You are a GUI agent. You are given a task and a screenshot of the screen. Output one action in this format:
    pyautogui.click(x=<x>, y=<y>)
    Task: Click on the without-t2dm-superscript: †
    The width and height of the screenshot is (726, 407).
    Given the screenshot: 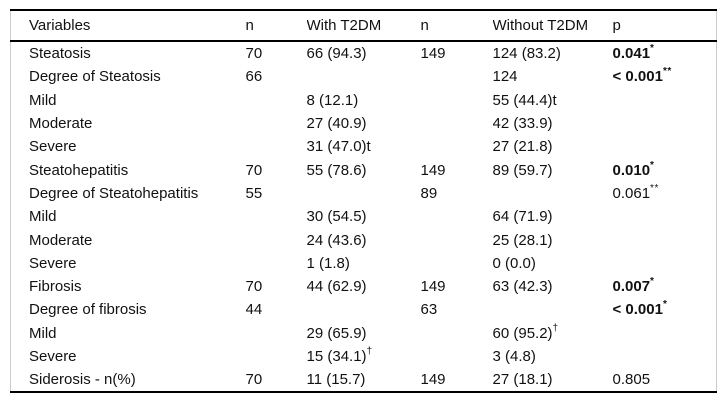 What is the action you would take?
    pyautogui.click(x=555, y=328)
    